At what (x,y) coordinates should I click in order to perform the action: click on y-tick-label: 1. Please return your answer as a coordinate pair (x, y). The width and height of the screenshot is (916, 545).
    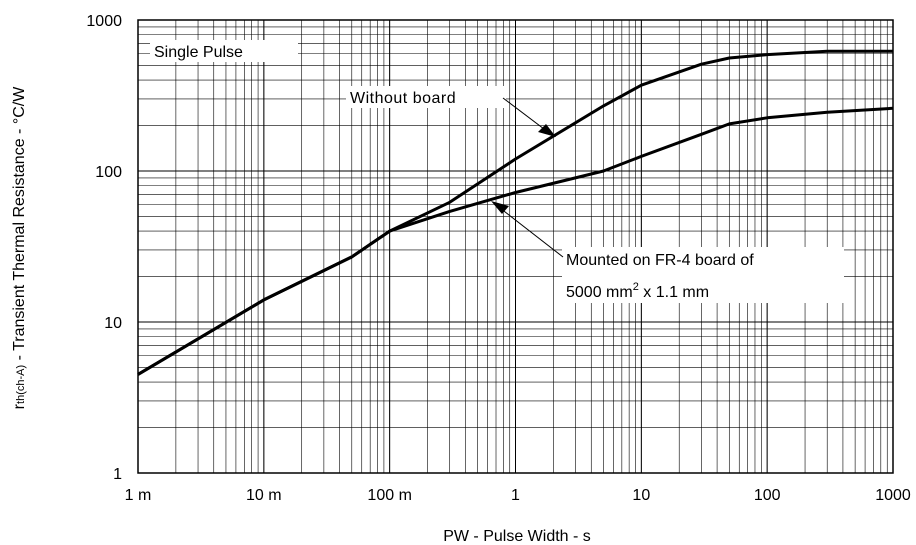
    Looking at the image, I should click on (117, 474).